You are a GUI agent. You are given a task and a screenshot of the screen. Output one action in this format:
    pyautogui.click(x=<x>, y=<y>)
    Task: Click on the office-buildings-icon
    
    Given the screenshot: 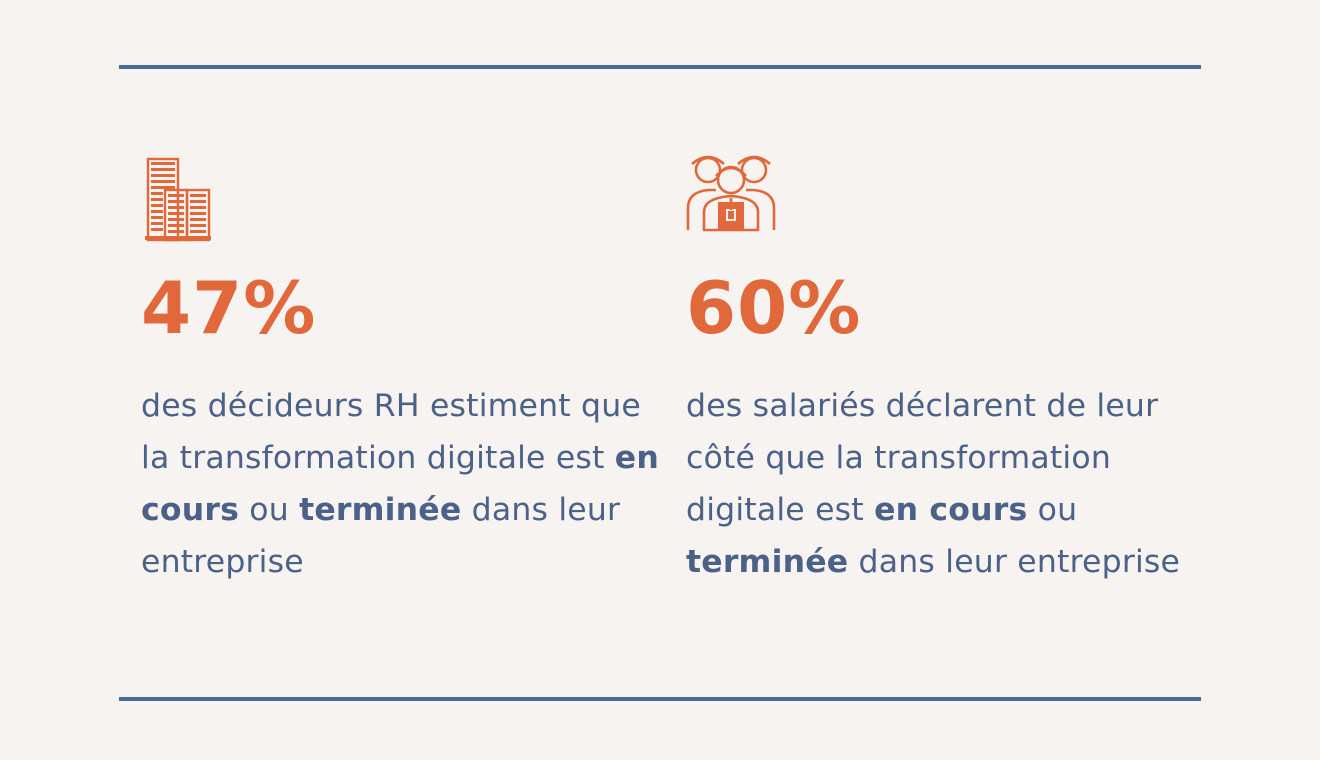 What is the action you would take?
    pyautogui.click(x=401, y=196)
    